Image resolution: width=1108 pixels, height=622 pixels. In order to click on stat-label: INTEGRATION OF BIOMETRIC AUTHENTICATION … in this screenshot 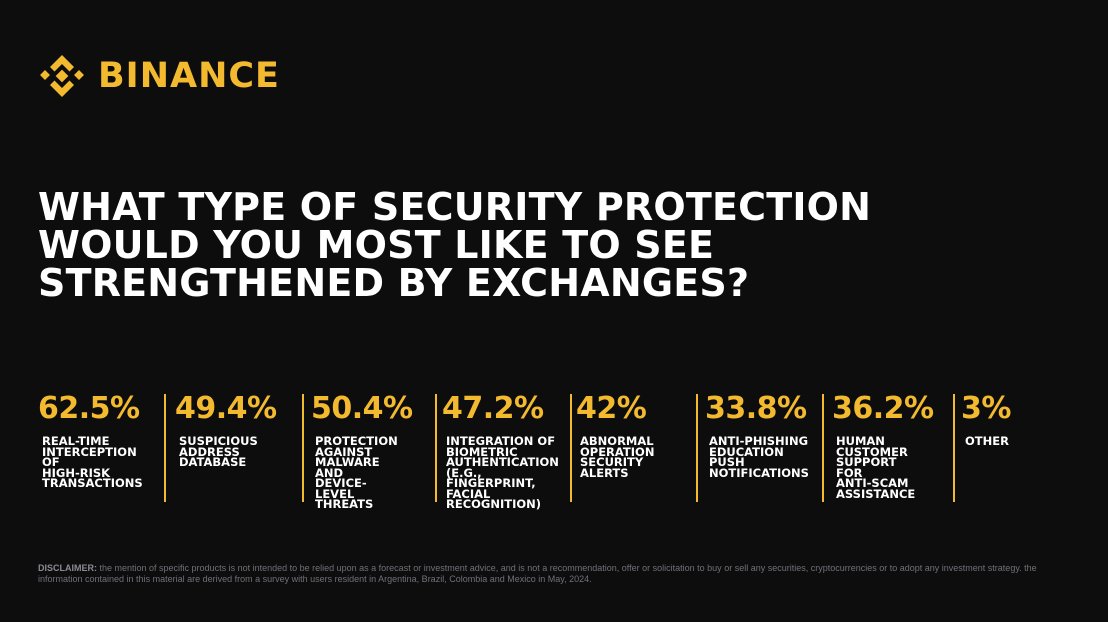, I will do `click(502, 472)`.